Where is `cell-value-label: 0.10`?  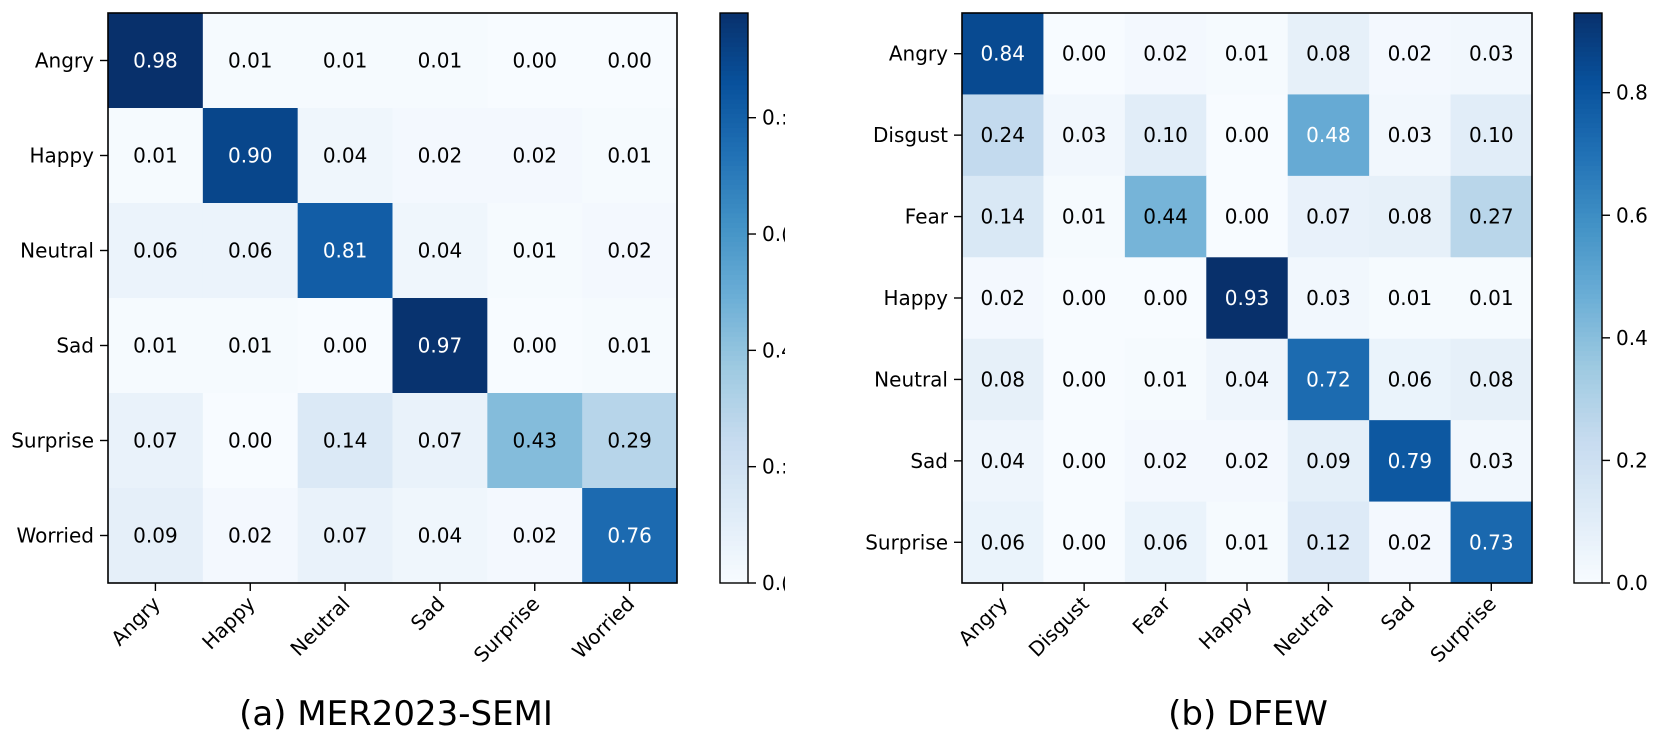 cell-value-label: 0.10 is located at coordinates (1165, 135).